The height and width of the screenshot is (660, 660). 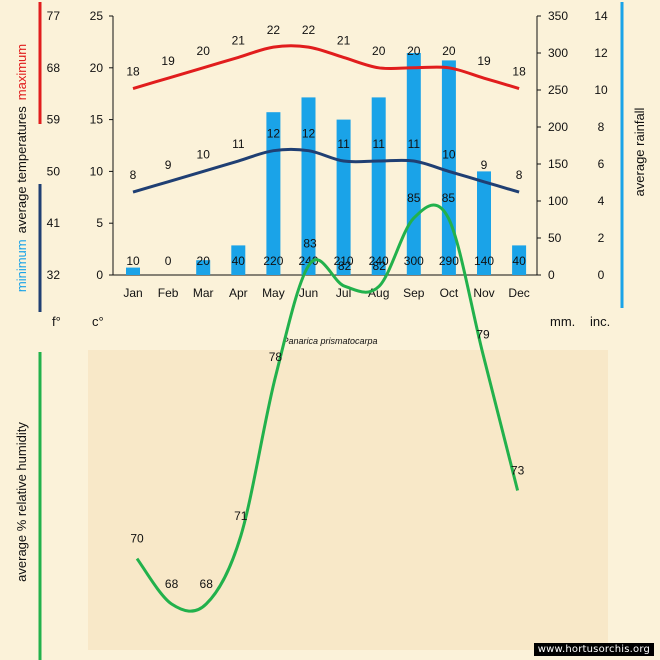 What do you see at coordinates (558, 90) in the screenshot?
I see `mm-tick-label: 250` at bounding box center [558, 90].